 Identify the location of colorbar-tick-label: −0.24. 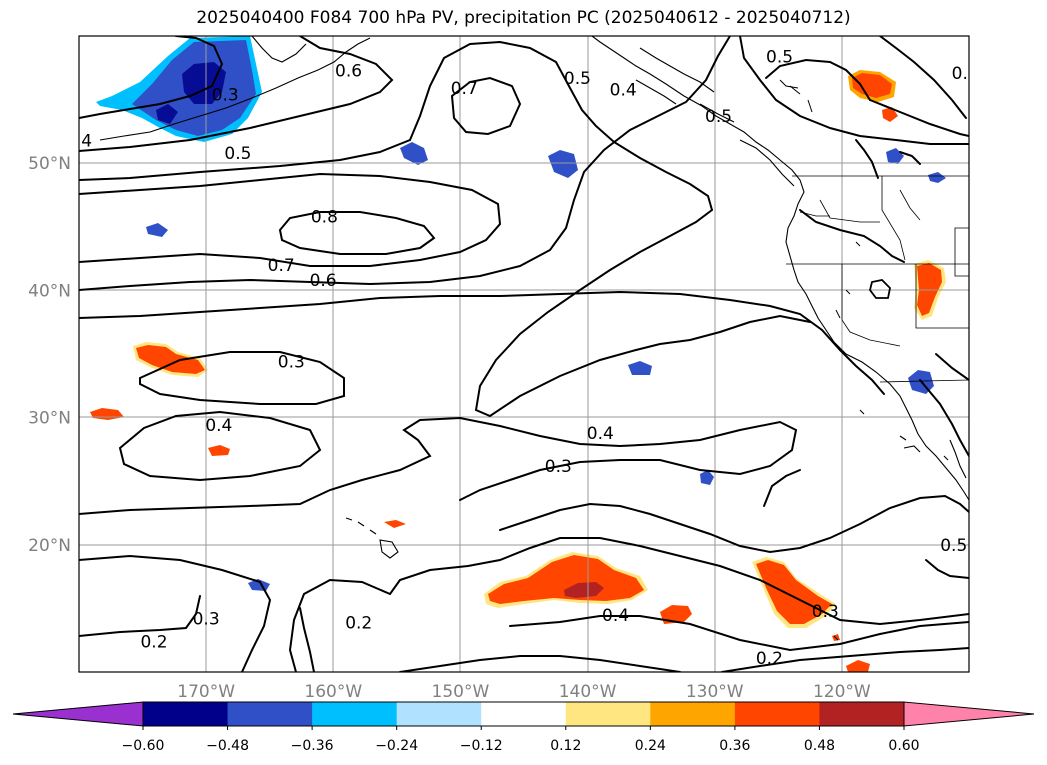
(396, 746).